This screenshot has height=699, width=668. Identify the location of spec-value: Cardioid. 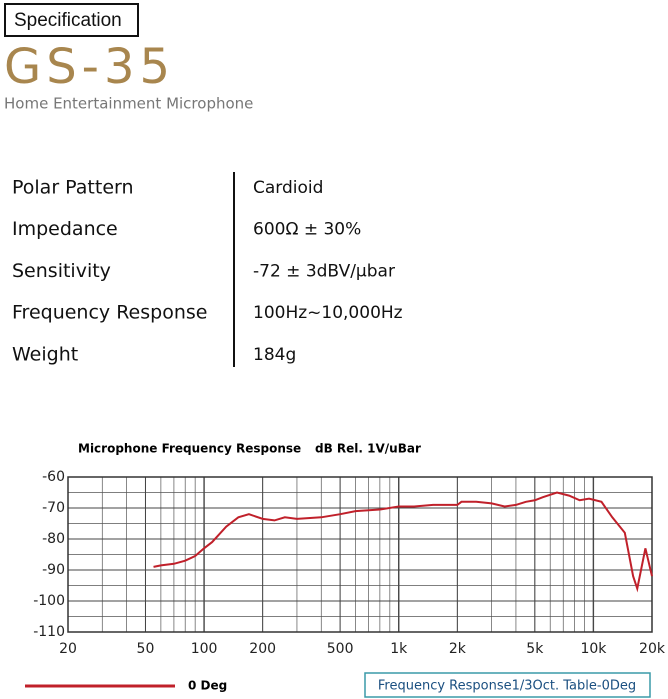
(288, 188).